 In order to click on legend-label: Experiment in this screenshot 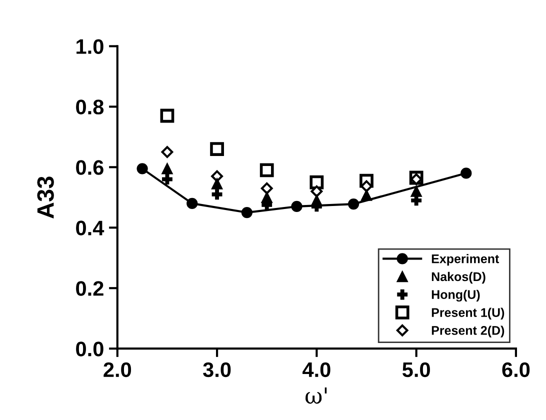, I will do `click(466, 260)`.